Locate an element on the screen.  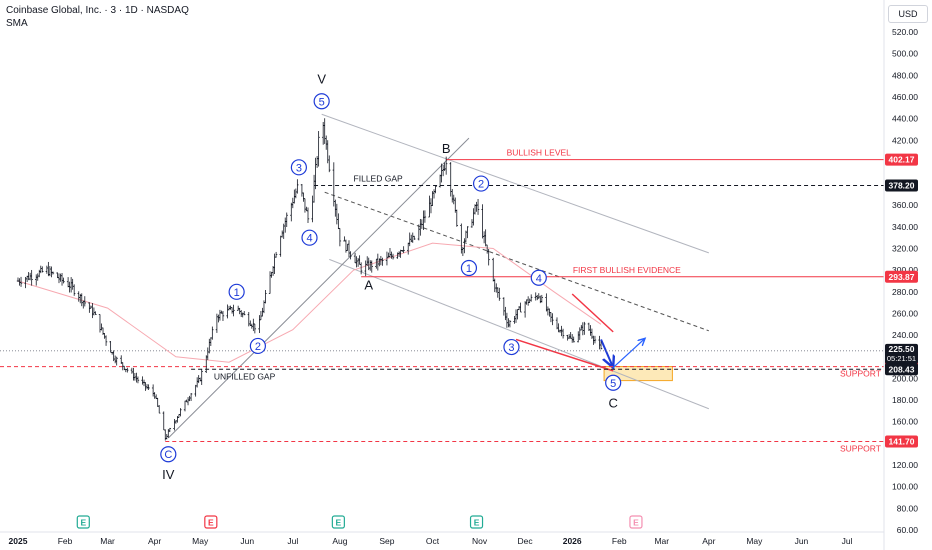
indicator-label: SMA is located at coordinates (17, 23).